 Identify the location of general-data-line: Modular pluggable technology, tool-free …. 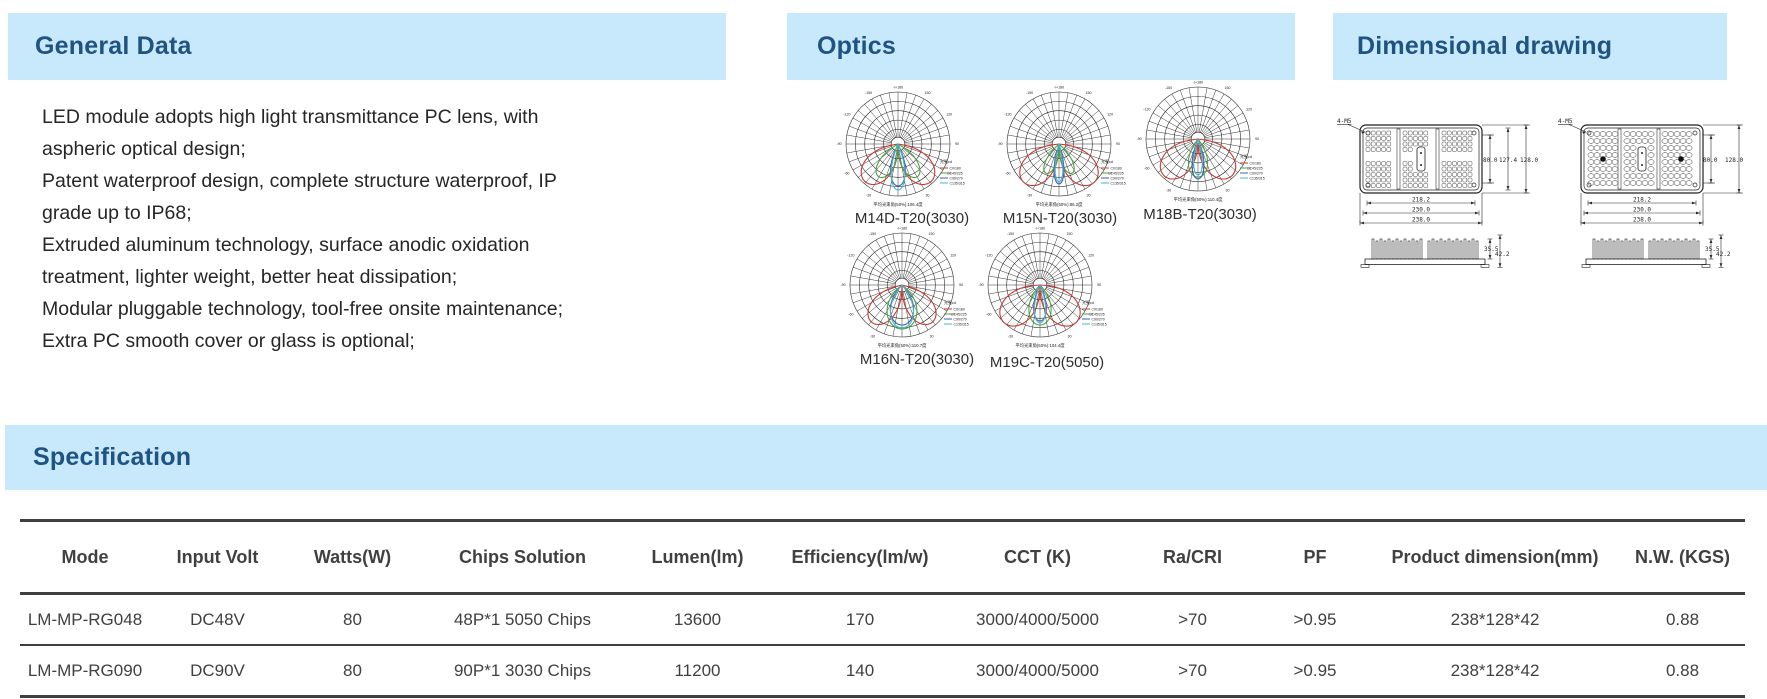
(303, 309).